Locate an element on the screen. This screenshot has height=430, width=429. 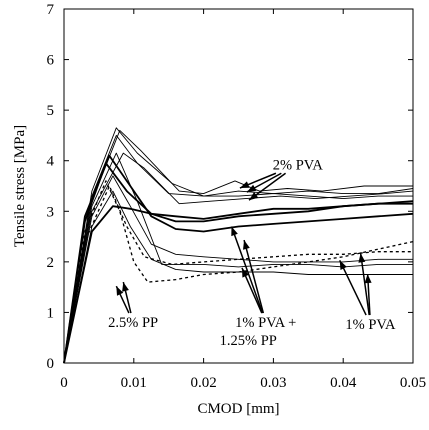
x-tick-label: 0.02 is located at coordinates (203, 383).